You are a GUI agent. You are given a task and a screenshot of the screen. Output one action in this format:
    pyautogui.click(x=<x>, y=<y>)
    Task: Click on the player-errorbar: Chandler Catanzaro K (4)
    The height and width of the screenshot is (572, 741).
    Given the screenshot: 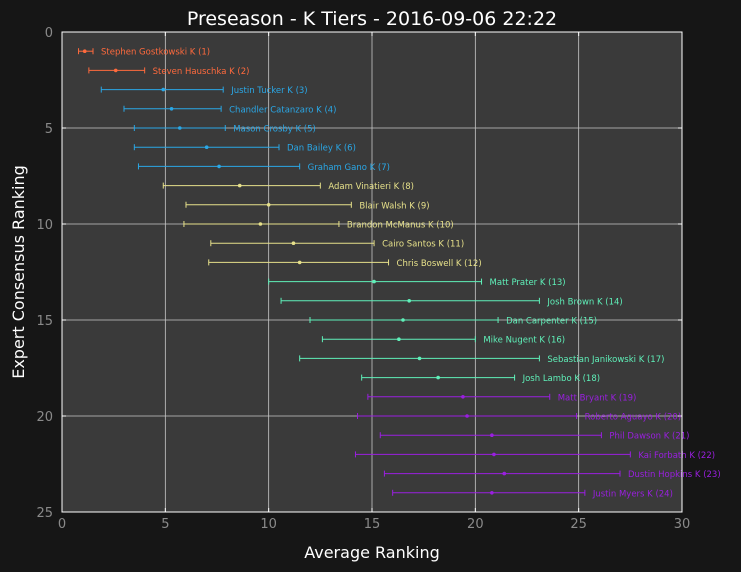 What is the action you would take?
    pyautogui.click(x=230, y=110)
    